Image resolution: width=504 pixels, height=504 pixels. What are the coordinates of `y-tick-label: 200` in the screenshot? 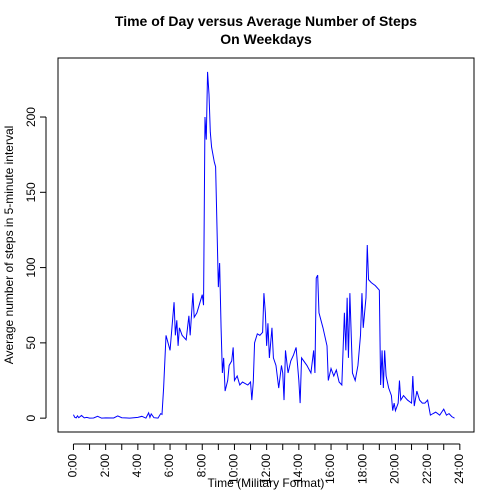 It's located at (31, 117).